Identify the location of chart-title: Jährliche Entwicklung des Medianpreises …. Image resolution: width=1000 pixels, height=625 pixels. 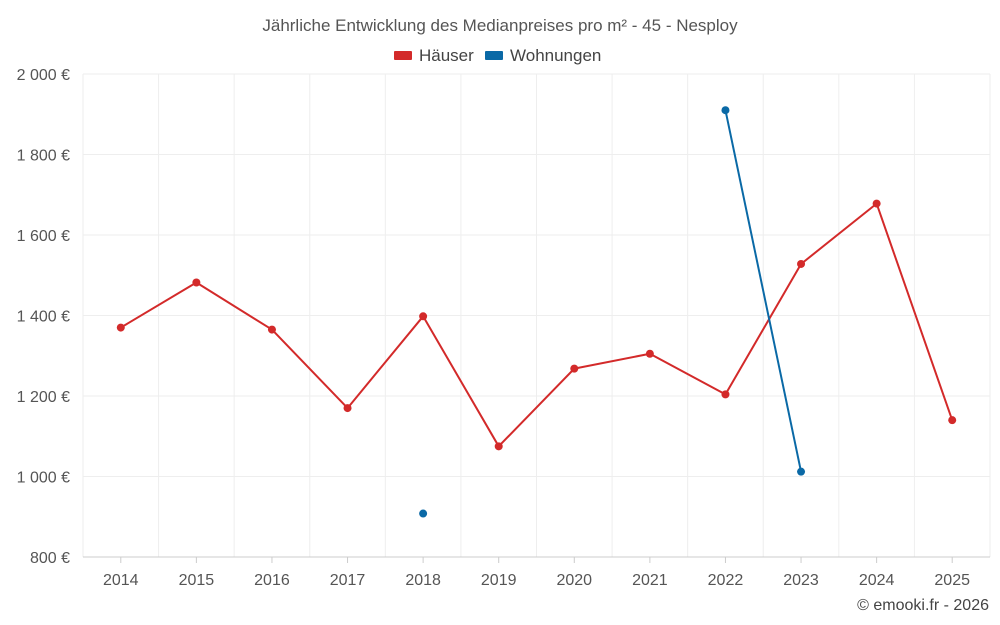
(500, 25).